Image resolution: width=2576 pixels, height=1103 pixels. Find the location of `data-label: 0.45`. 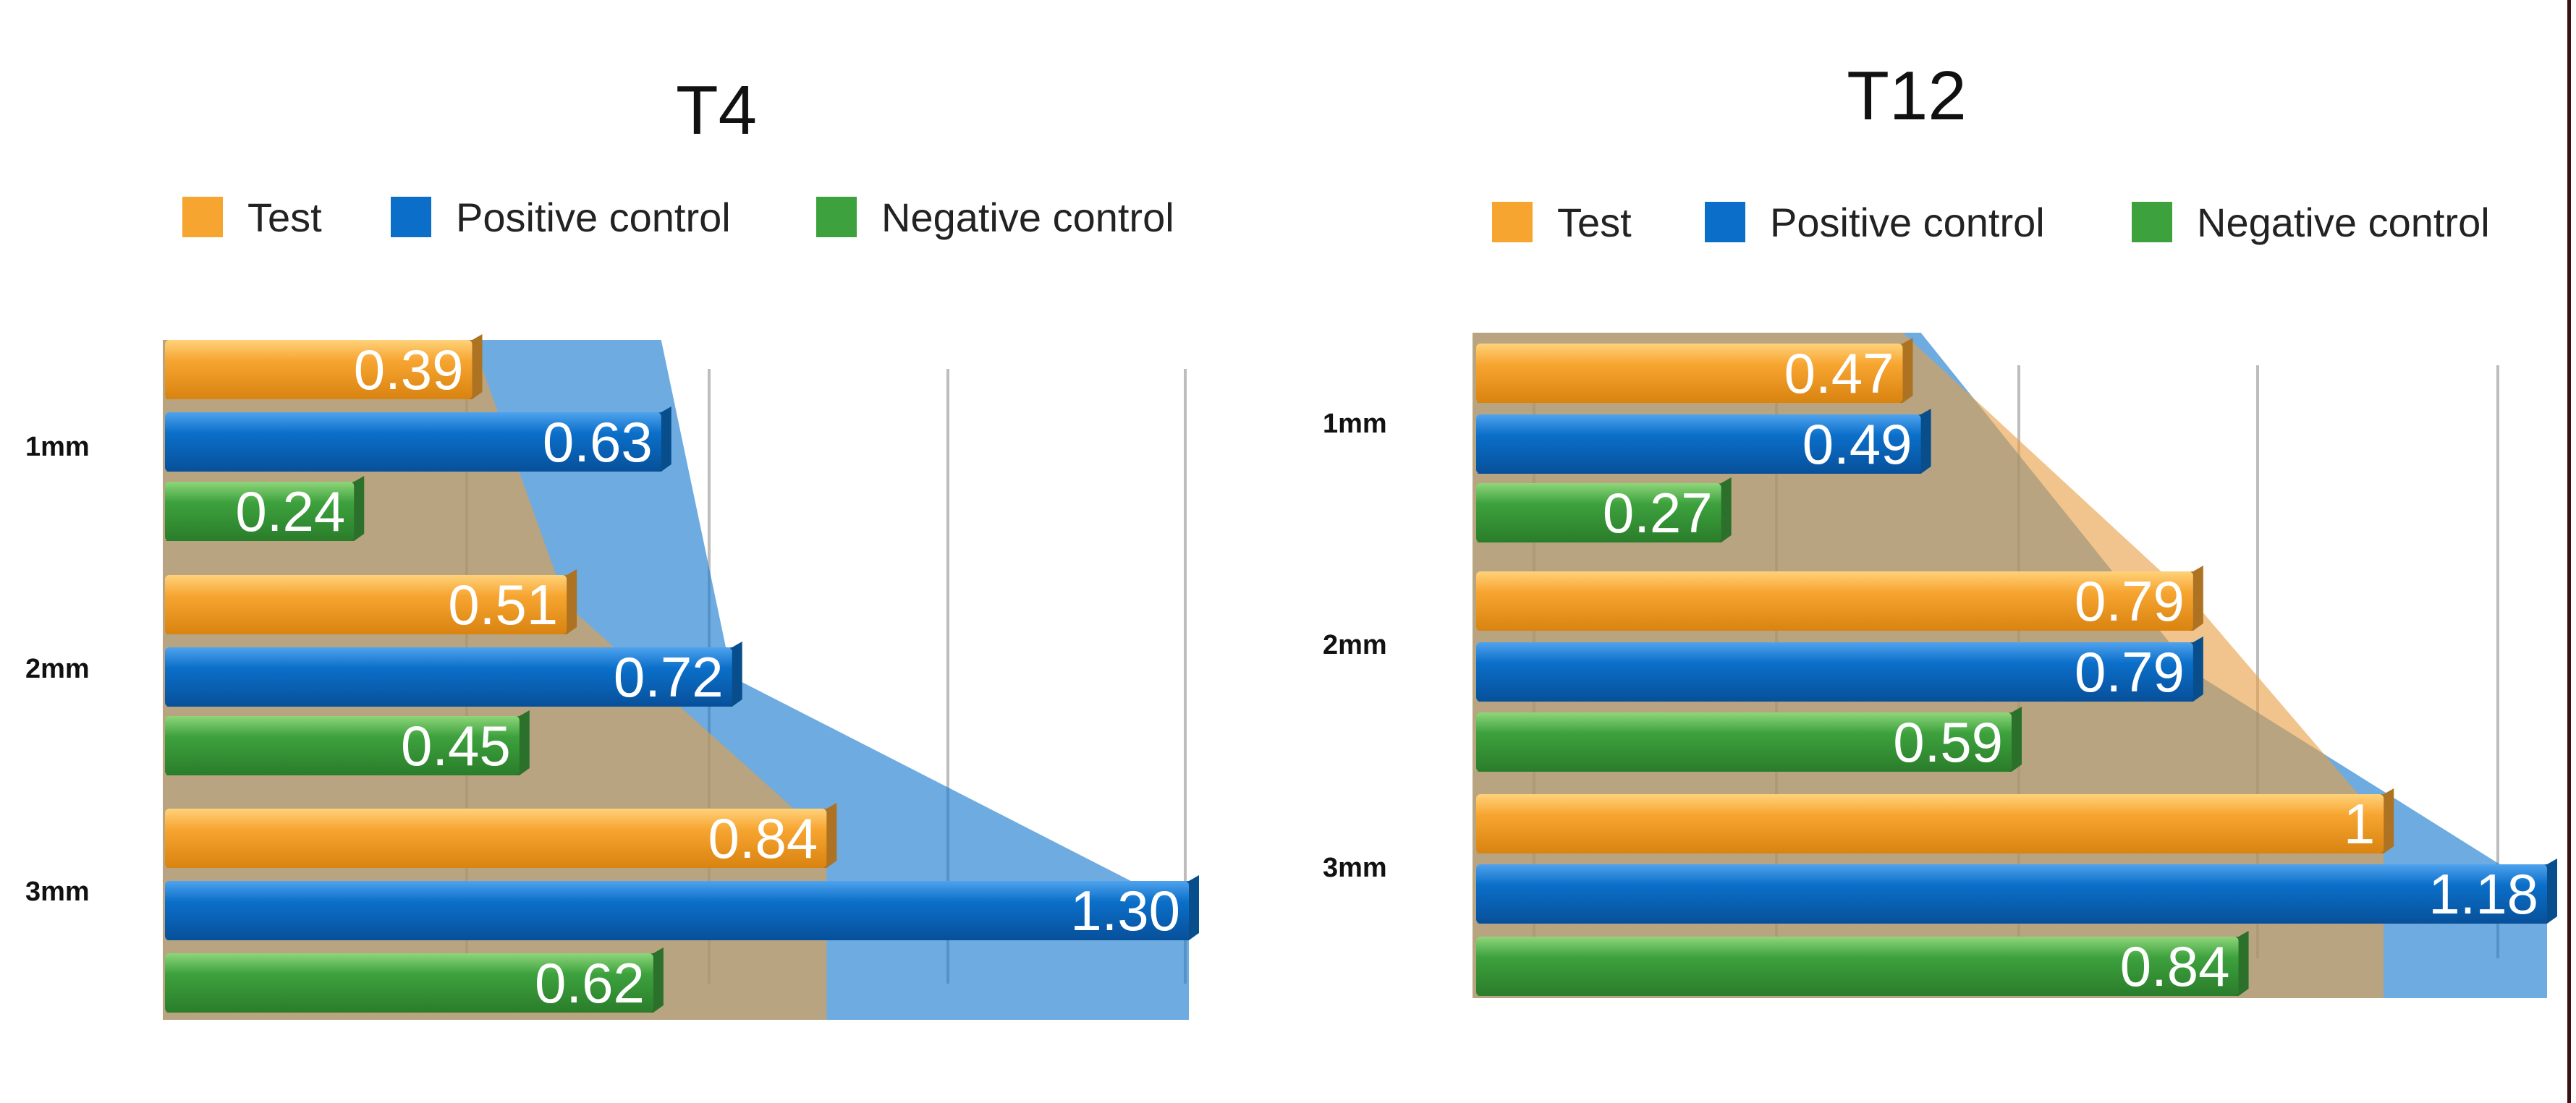

data-label: 0.45 is located at coordinates (456, 746).